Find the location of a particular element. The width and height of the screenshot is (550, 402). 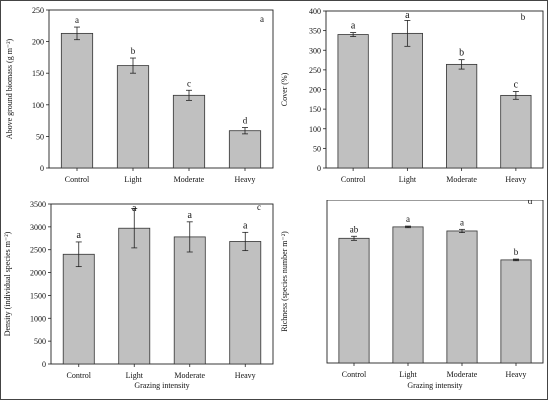

y-tick-label: 2500 is located at coordinates (38, 250).